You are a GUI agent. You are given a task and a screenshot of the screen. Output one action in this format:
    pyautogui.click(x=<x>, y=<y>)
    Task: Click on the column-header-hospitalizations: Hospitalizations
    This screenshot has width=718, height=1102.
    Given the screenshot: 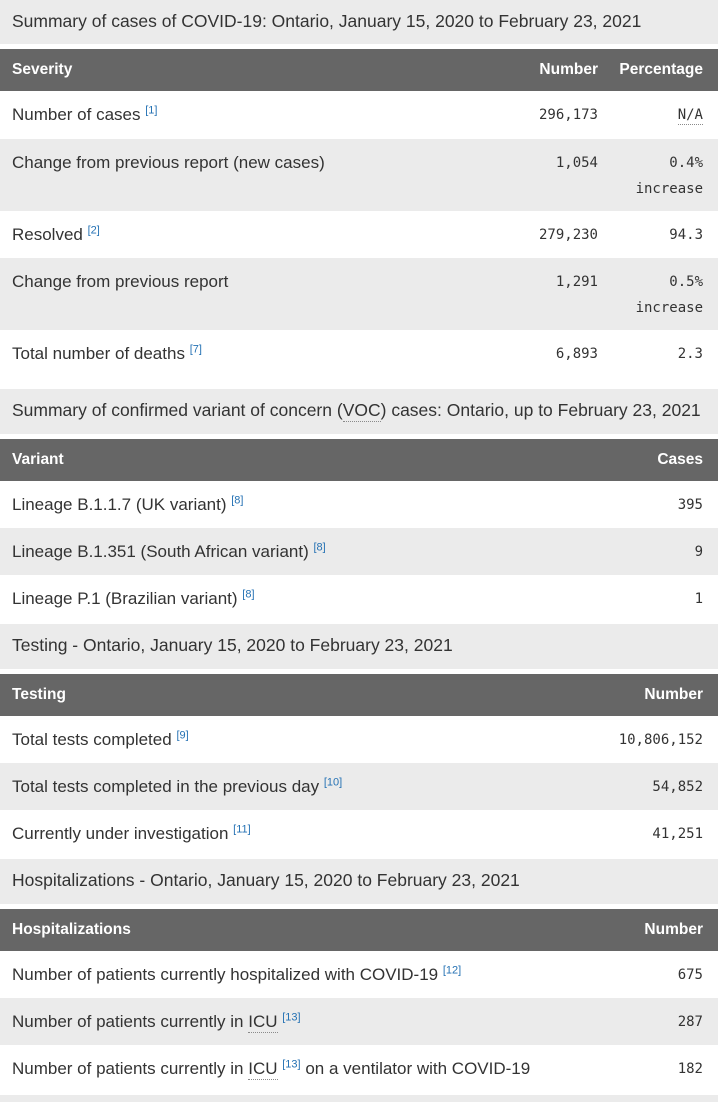 What is the action you would take?
    pyautogui.click(x=274, y=929)
    